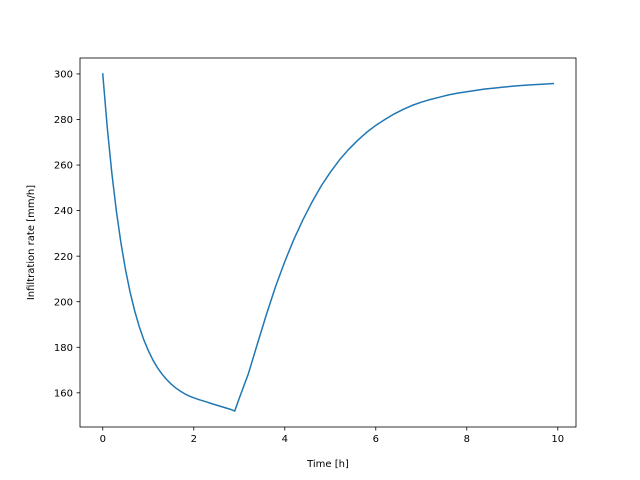  I want to click on x-axis-label: Time [h], so click(327, 464).